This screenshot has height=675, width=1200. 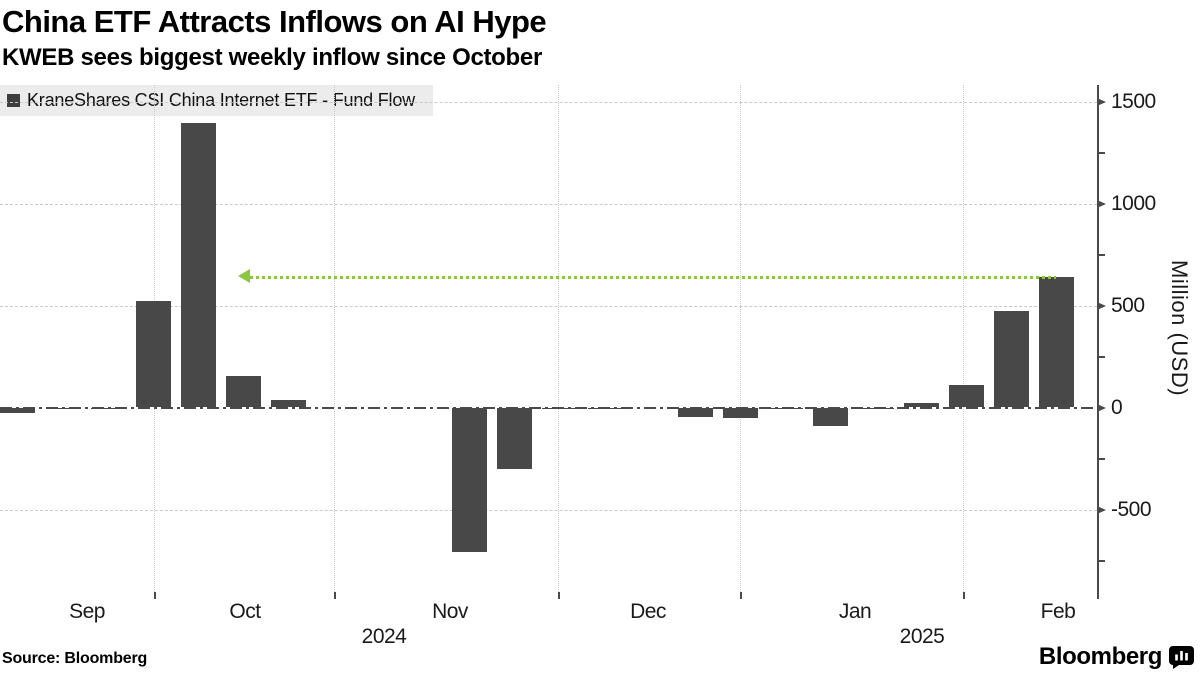 I want to click on y-tick-label: 1000, so click(x=1133, y=203).